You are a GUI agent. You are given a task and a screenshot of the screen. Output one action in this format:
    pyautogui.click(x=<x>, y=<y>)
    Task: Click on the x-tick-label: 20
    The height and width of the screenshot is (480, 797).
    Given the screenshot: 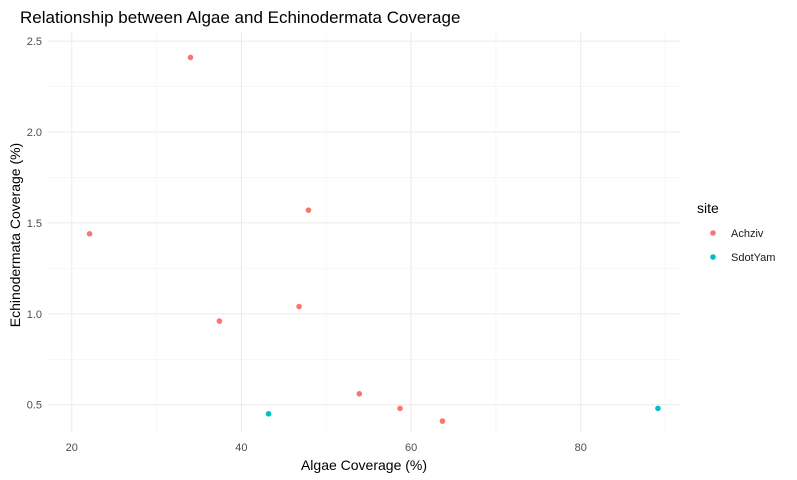 What is the action you would take?
    pyautogui.click(x=72, y=448)
    